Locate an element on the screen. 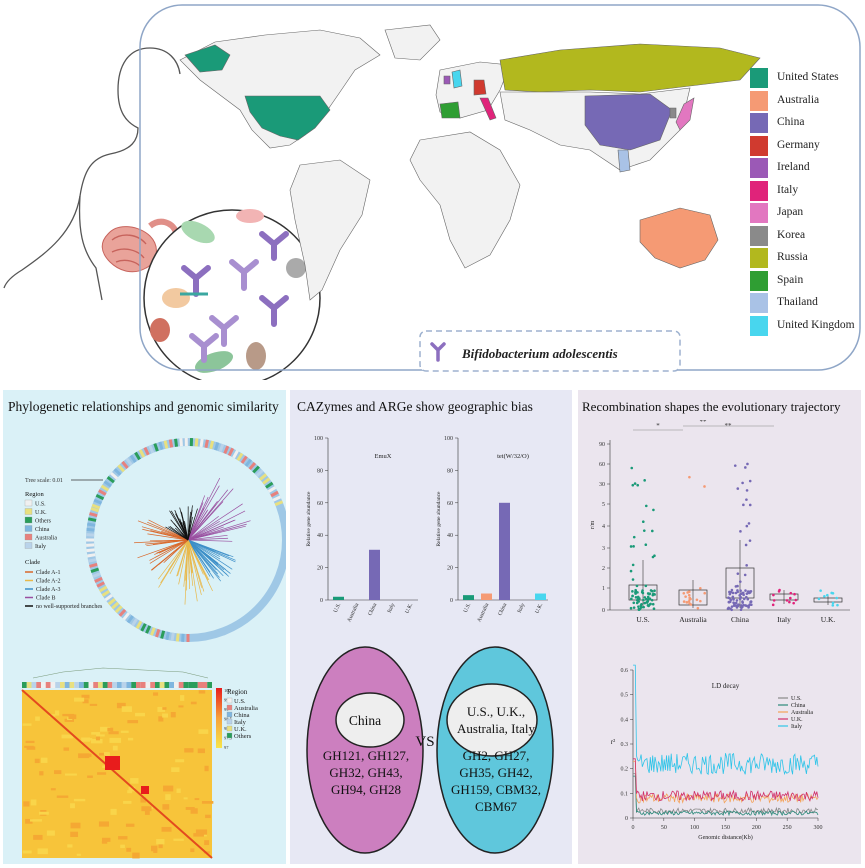 The width and height of the screenshot is (865, 868). right-group-label: U.S., U.K., Australia, Italy is located at coordinates (496, 720).